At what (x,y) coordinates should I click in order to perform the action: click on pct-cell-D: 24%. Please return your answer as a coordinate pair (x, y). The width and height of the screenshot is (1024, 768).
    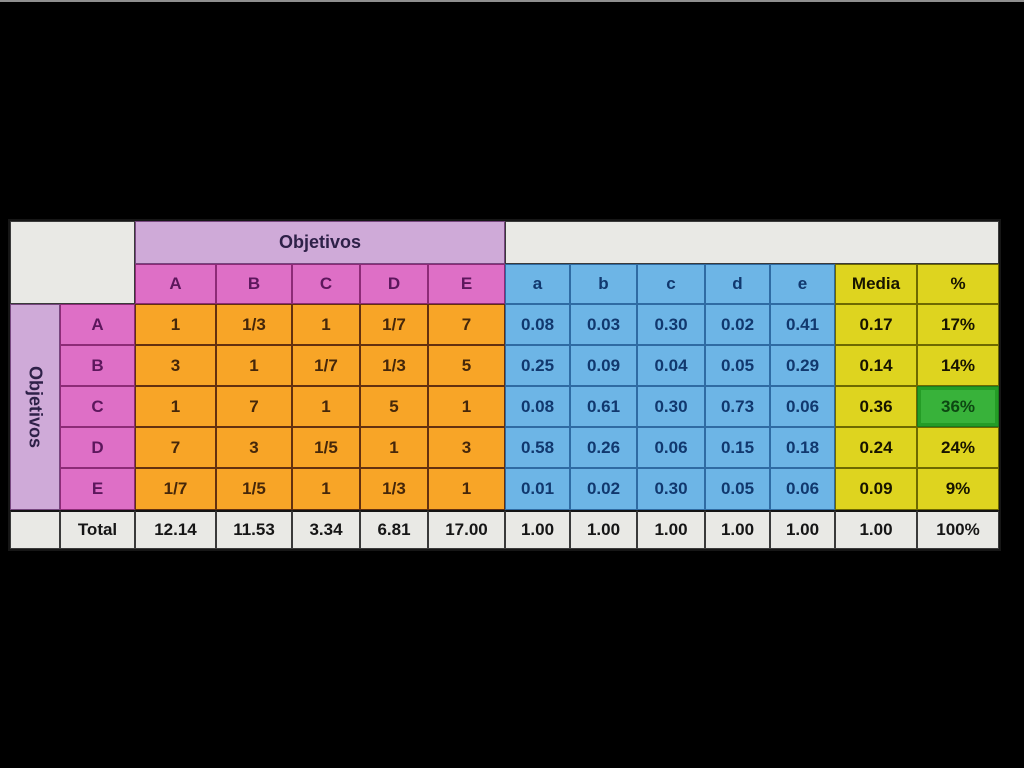
    Looking at the image, I should click on (958, 447).